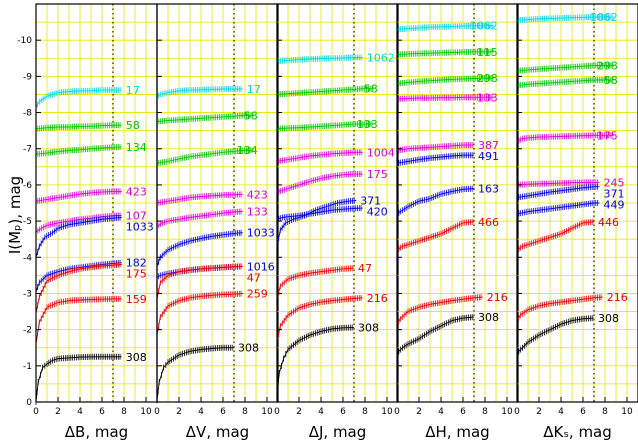 This screenshot has height=442, width=638. I want to click on series-446: 446, so click(567, 235).